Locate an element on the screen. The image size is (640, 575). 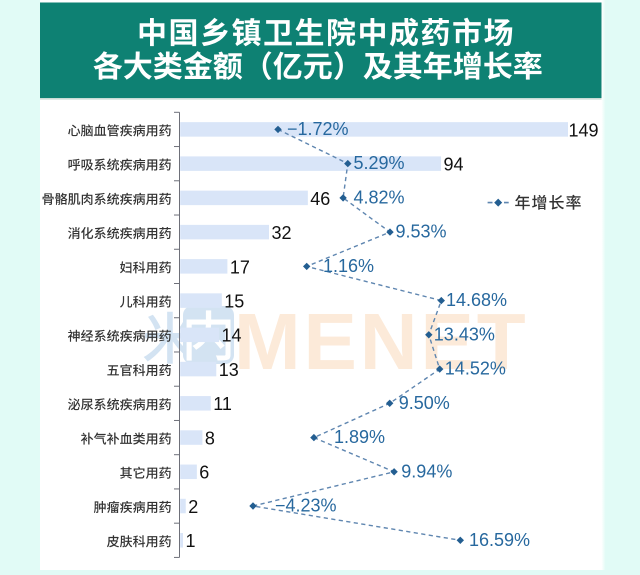
svg-text: 9.53% is located at coordinates (421, 232).